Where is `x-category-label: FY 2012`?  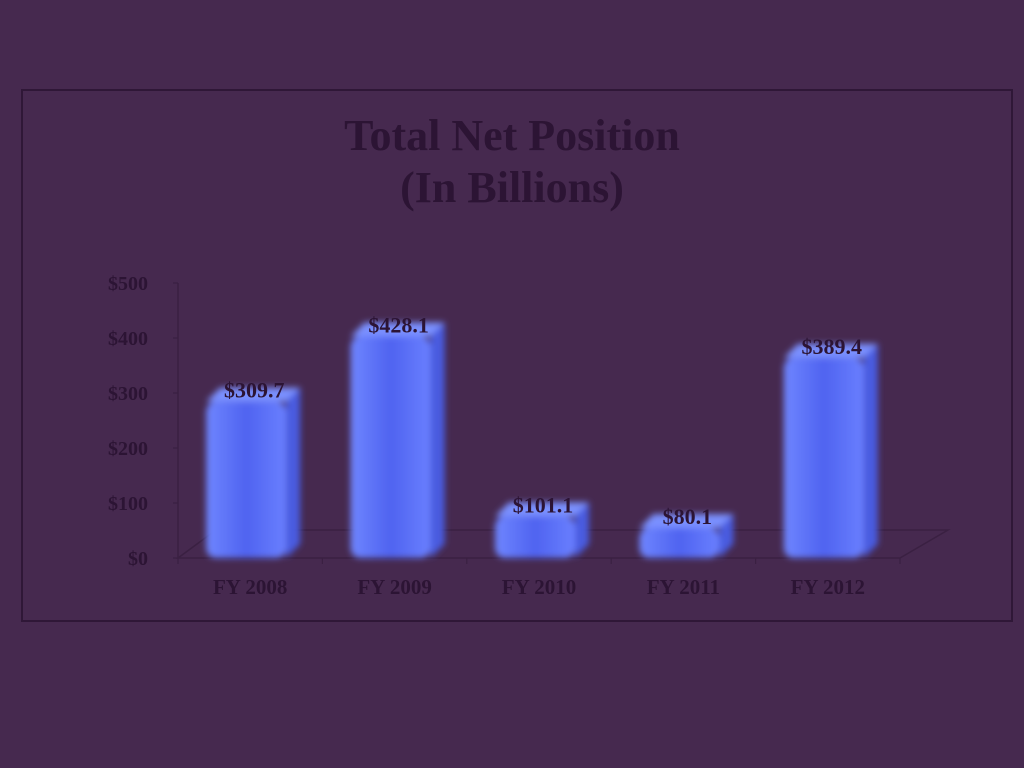
x-category-label: FY 2012 is located at coordinates (828, 587).